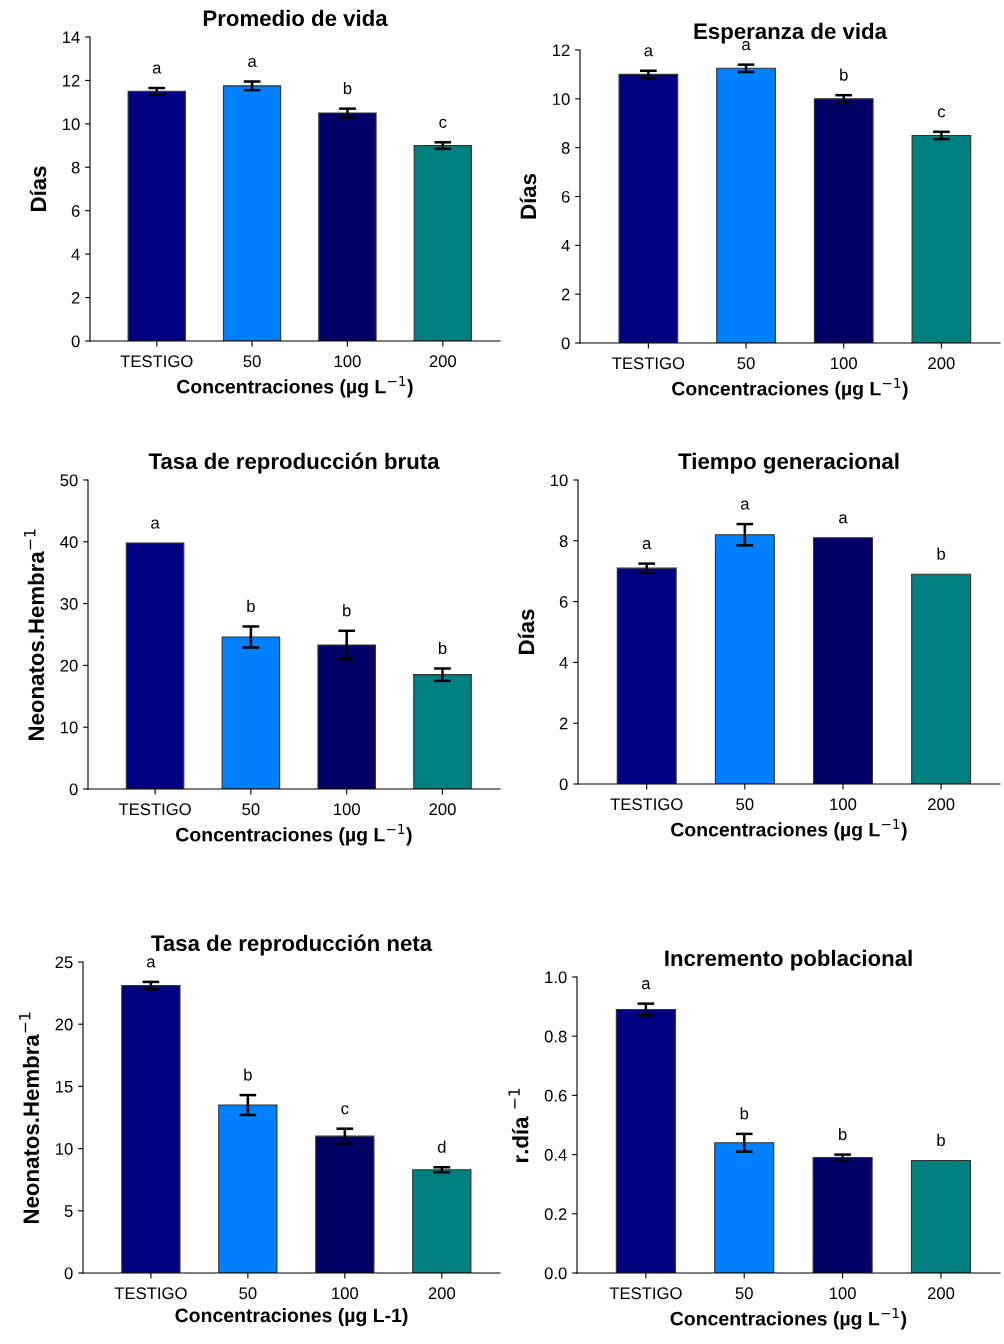 The height and width of the screenshot is (1344, 1004). I want to click on y-tick-label: 14, so click(71, 37).